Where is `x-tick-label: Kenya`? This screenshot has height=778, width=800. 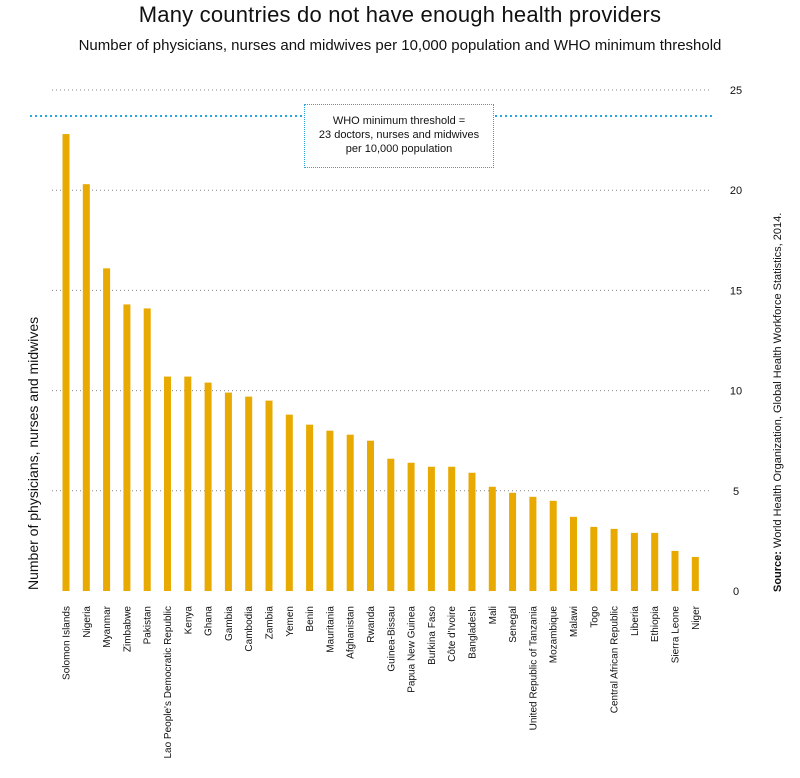
x-tick-label: Kenya is located at coordinates (188, 620).